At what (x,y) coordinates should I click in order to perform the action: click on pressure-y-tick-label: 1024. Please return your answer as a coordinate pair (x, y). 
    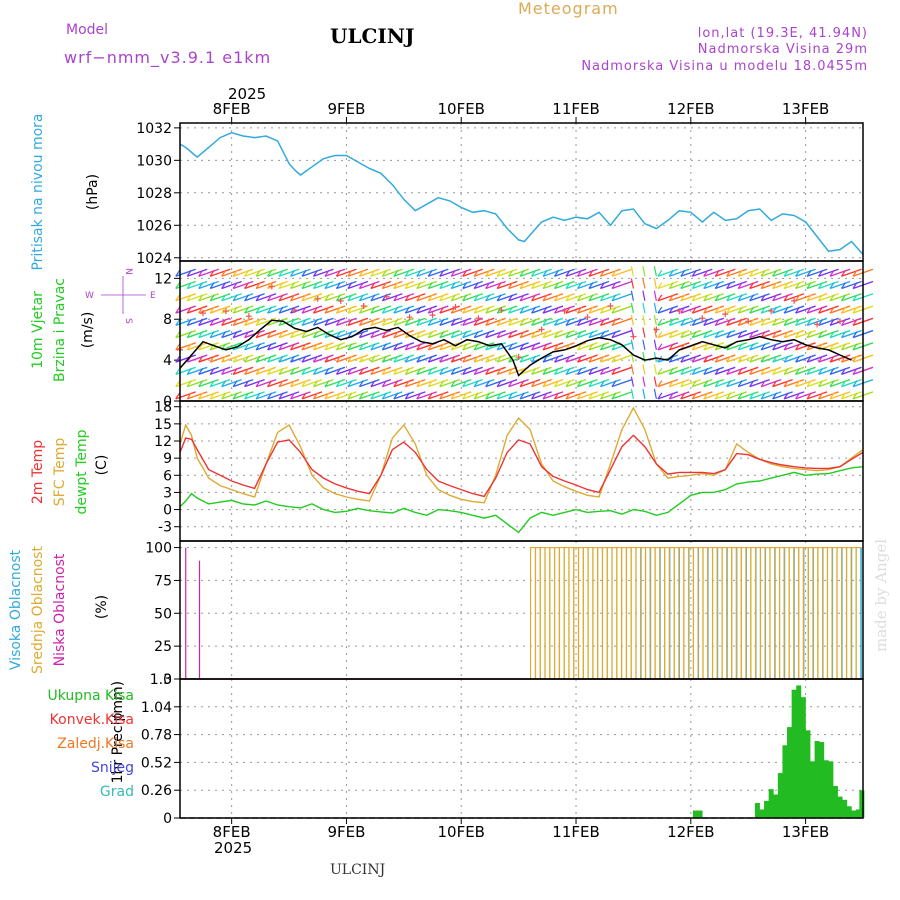
    Looking at the image, I should click on (154, 259).